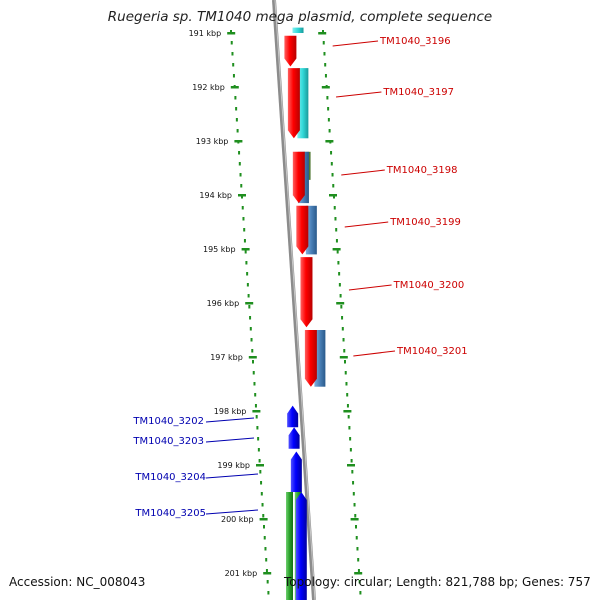 Image resolution: width=600 pixels, height=600 pixels. Describe the element at coordinates (241, 573) in the screenshot. I see `tick-label: 201 kbp` at that location.